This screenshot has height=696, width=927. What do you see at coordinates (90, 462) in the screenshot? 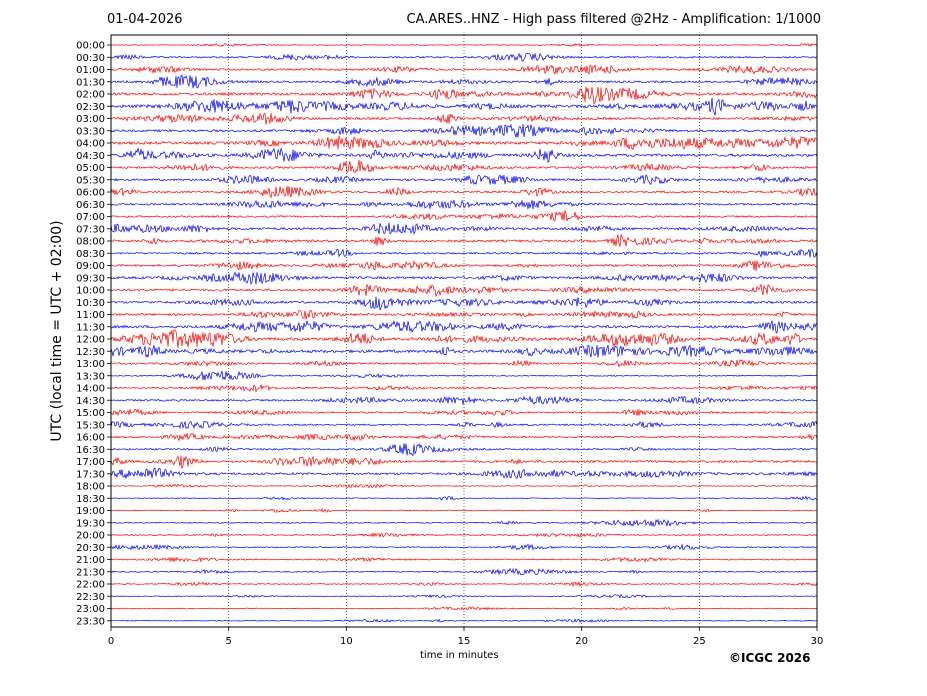
I see `y-tick-label: 17:00` at bounding box center [90, 462].